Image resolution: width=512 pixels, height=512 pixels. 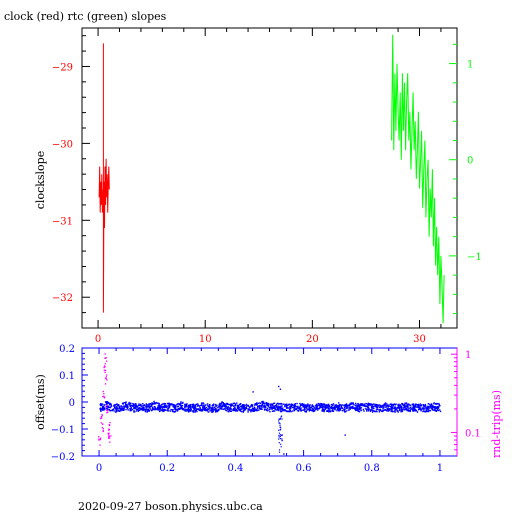 I want to click on bottom-x-tick-label: 0, so click(x=99, y=468).